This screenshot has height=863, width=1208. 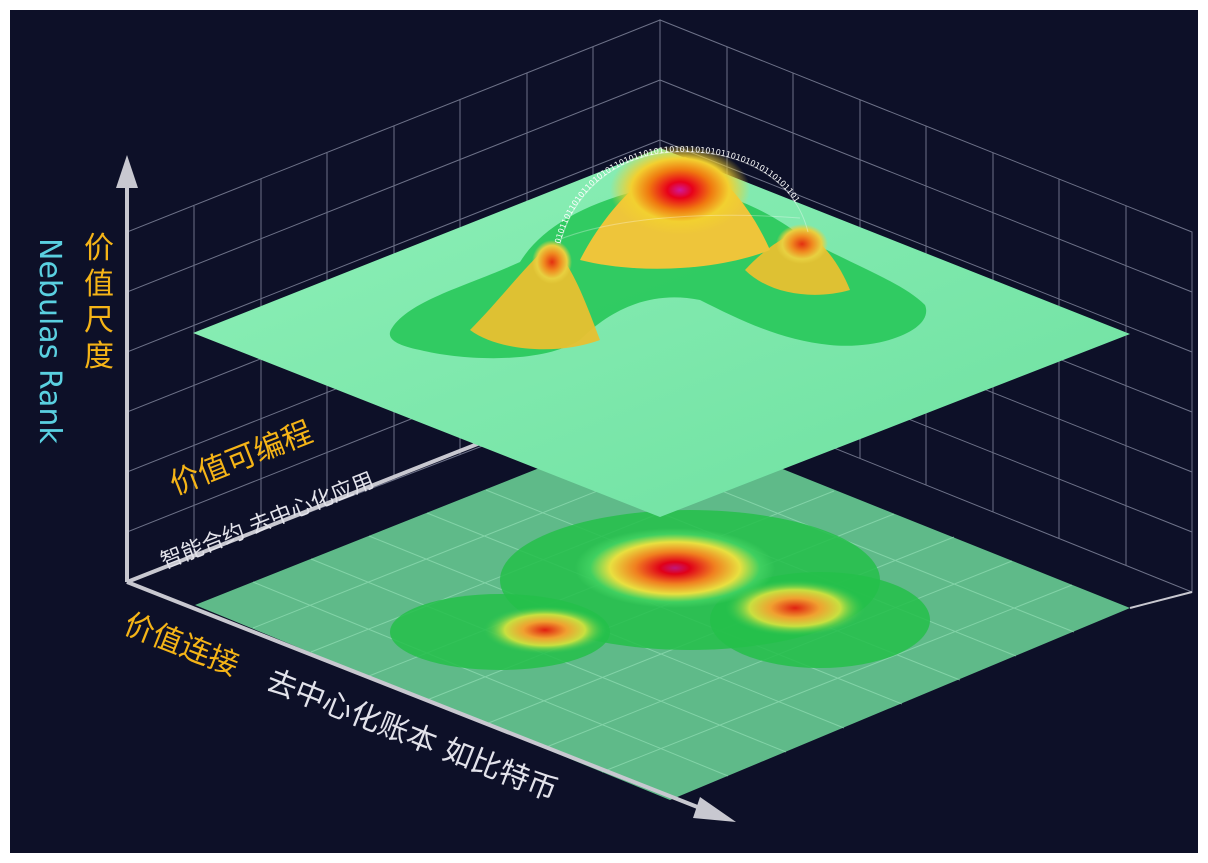 What do you see at coordinates (127, 171) in the screenshot?
I see `y-axis-arrow` at bounding box center [127, 171].